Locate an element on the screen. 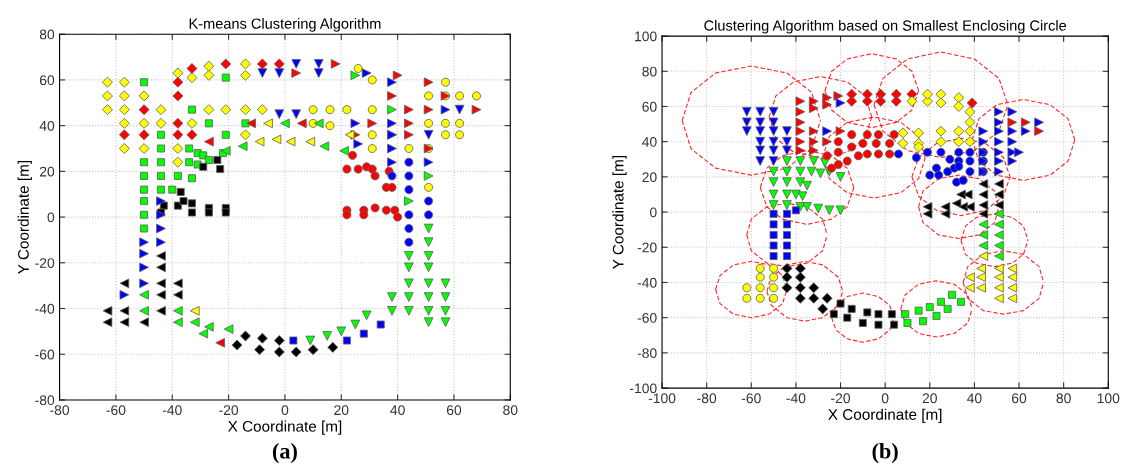  x-tick-label: 100 is located at coordinates (1108, 398).